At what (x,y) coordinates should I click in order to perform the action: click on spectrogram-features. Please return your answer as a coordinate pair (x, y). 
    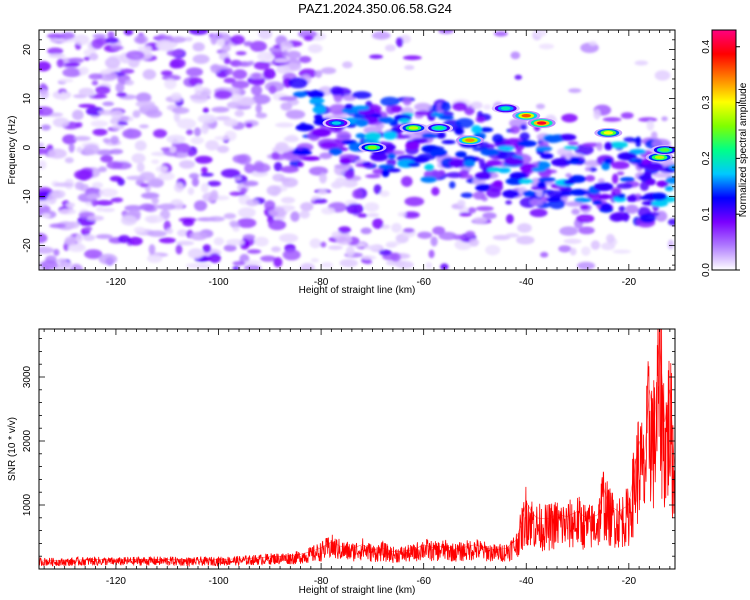
    Looking at the image, I should click on (498, 133).